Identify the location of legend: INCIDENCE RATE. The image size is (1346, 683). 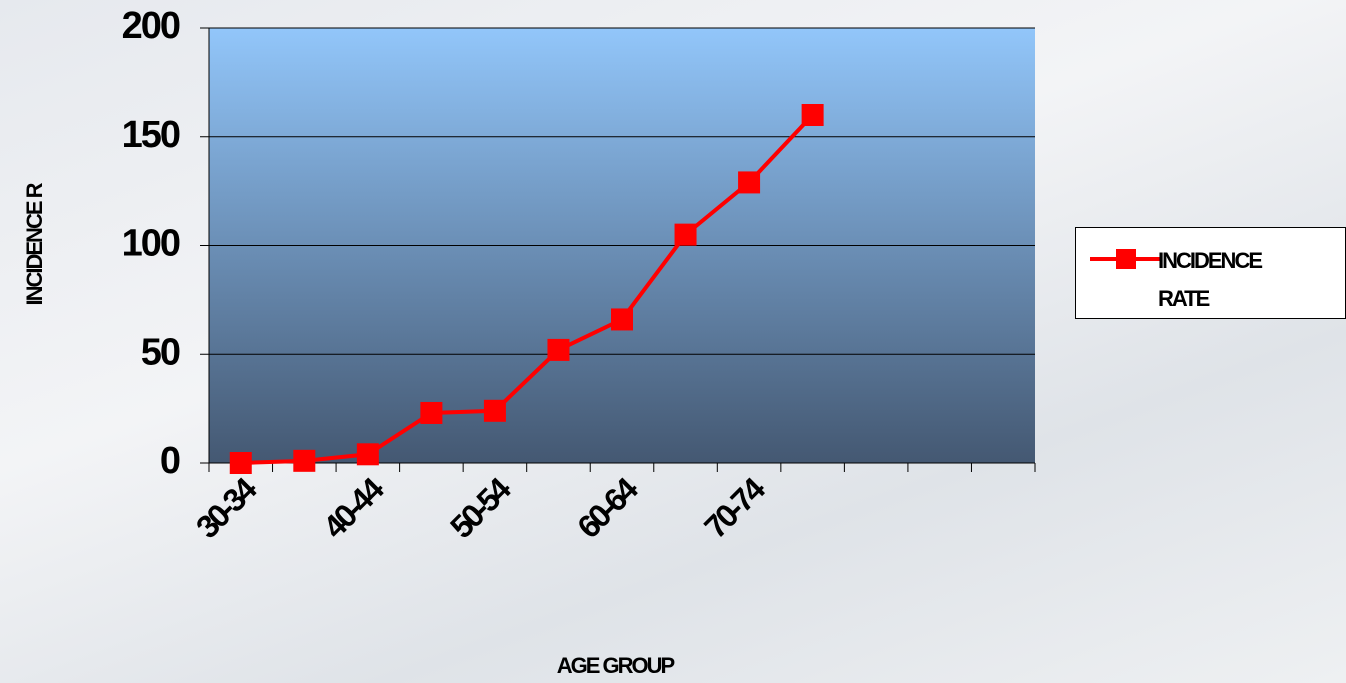
(1210, 273).